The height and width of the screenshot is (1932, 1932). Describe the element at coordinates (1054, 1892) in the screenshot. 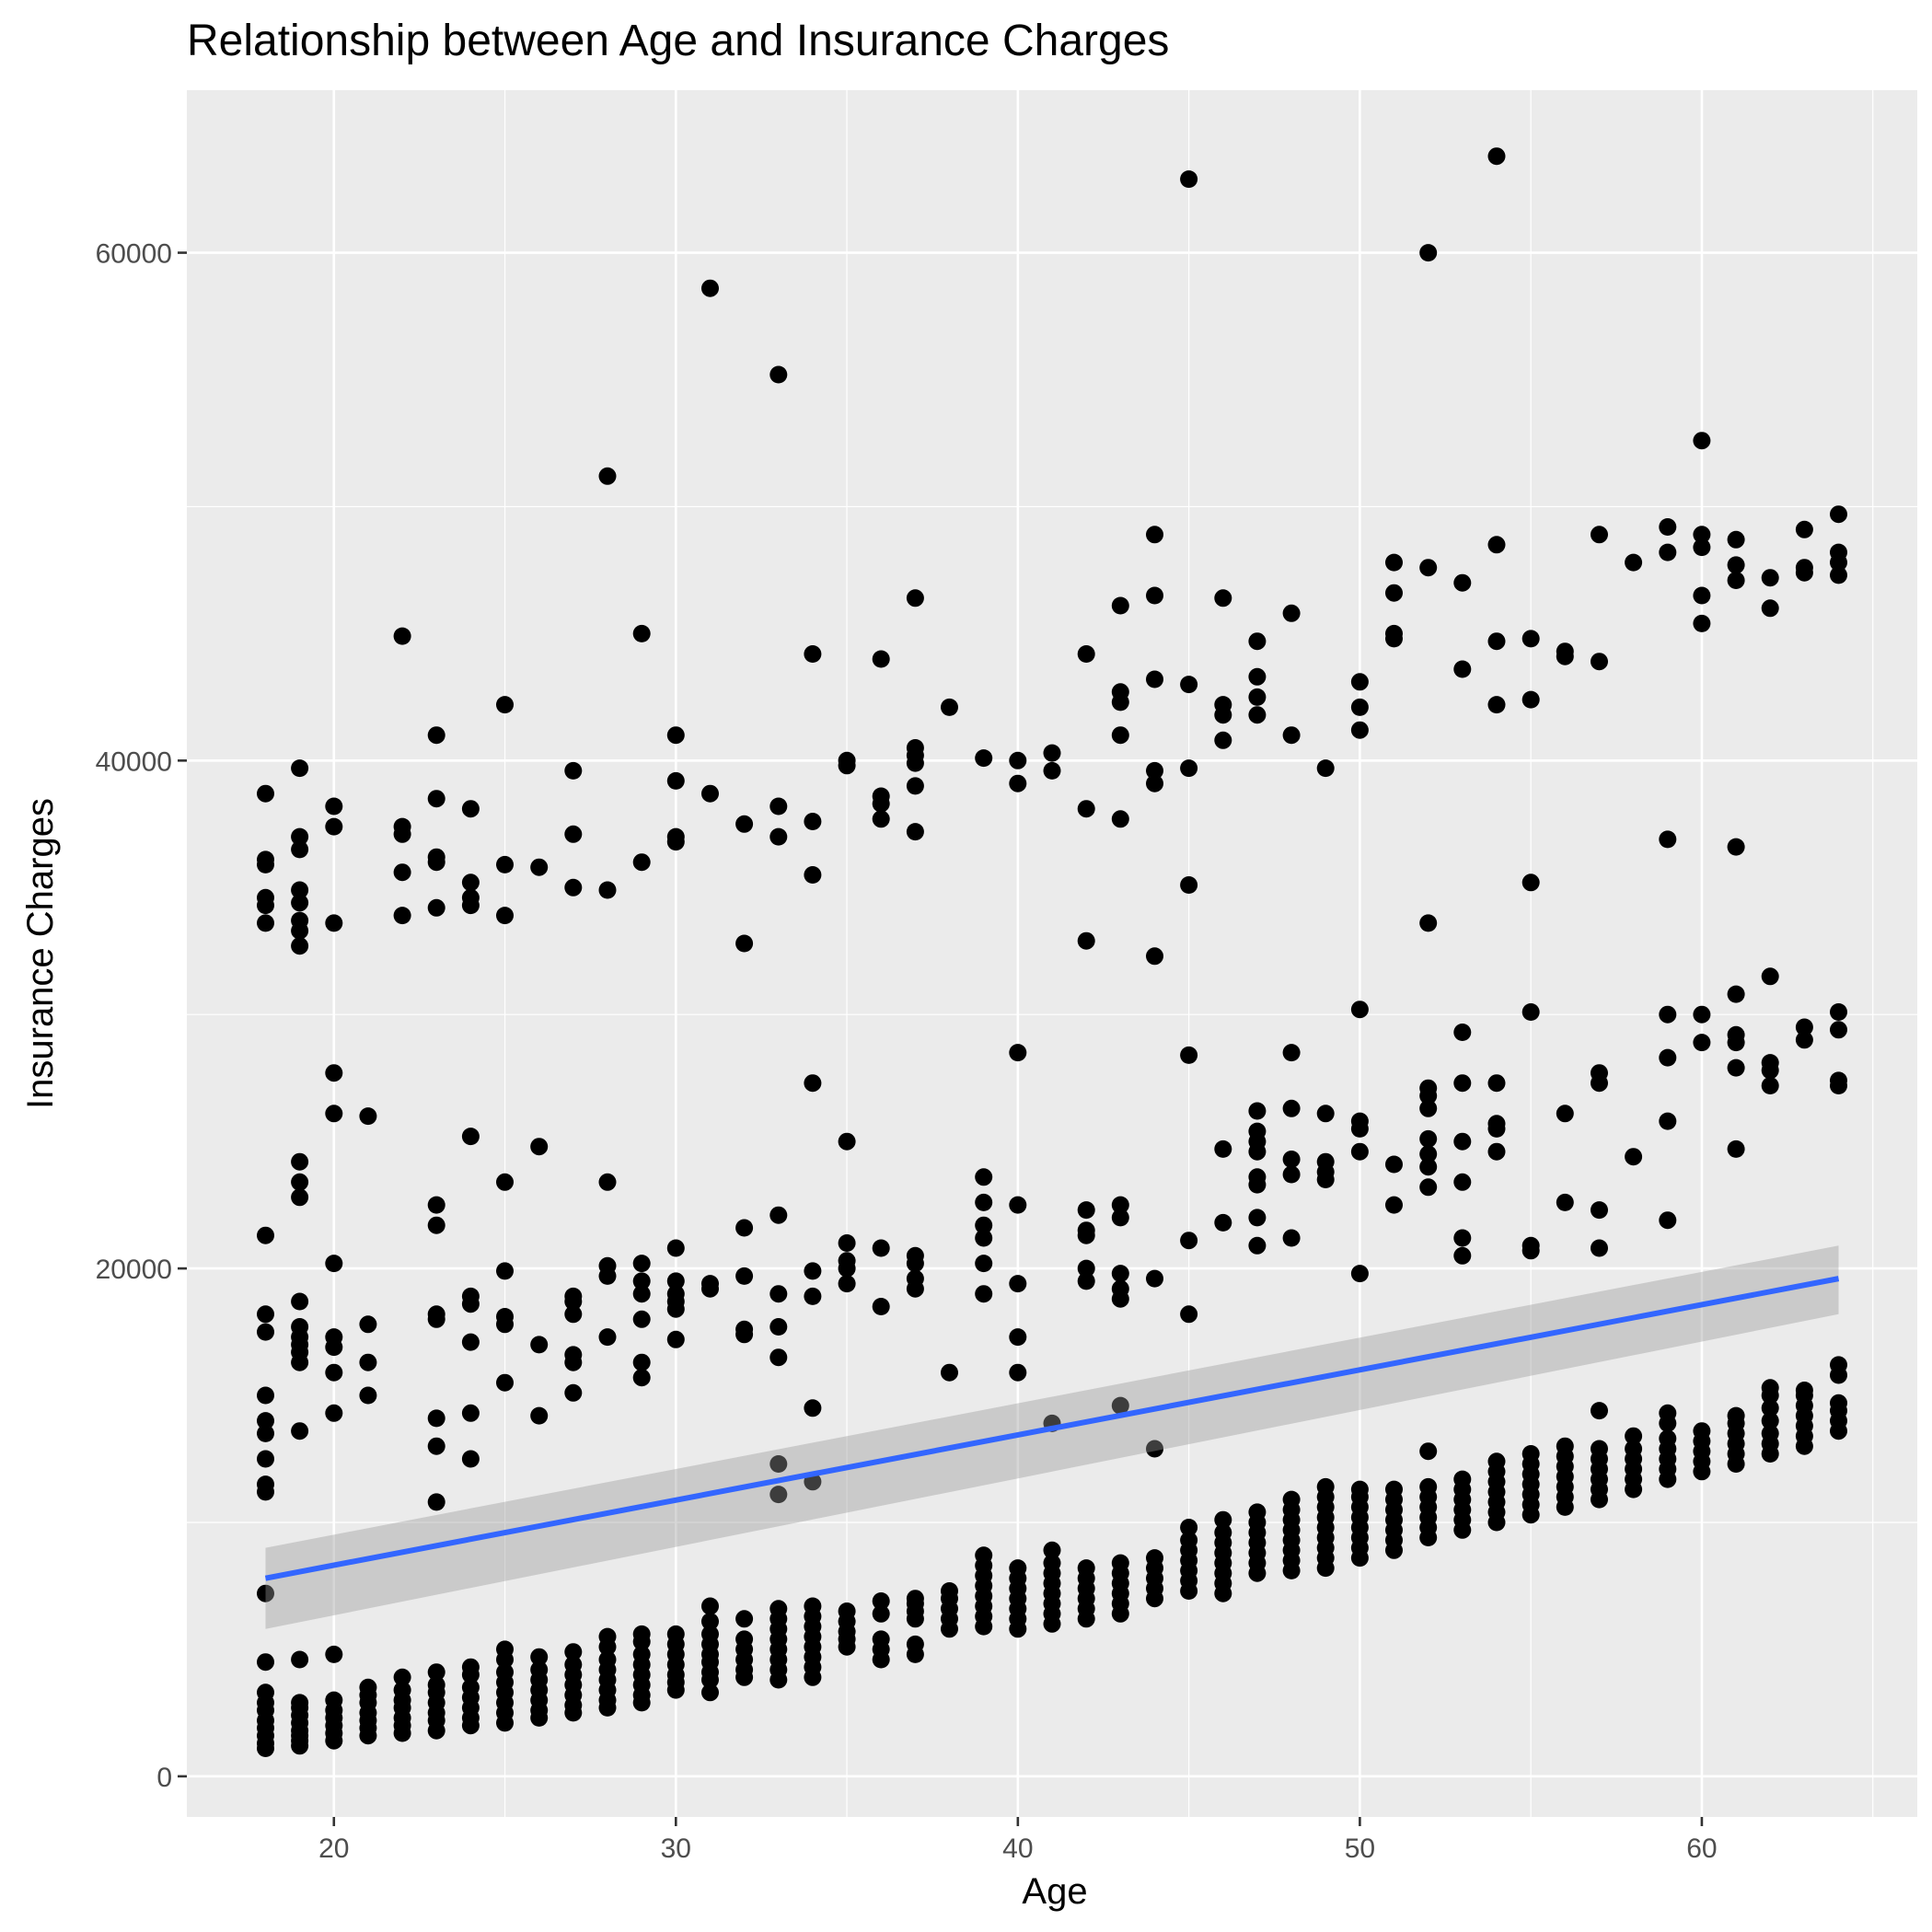

I see `x-axis-title: Age` at that location.